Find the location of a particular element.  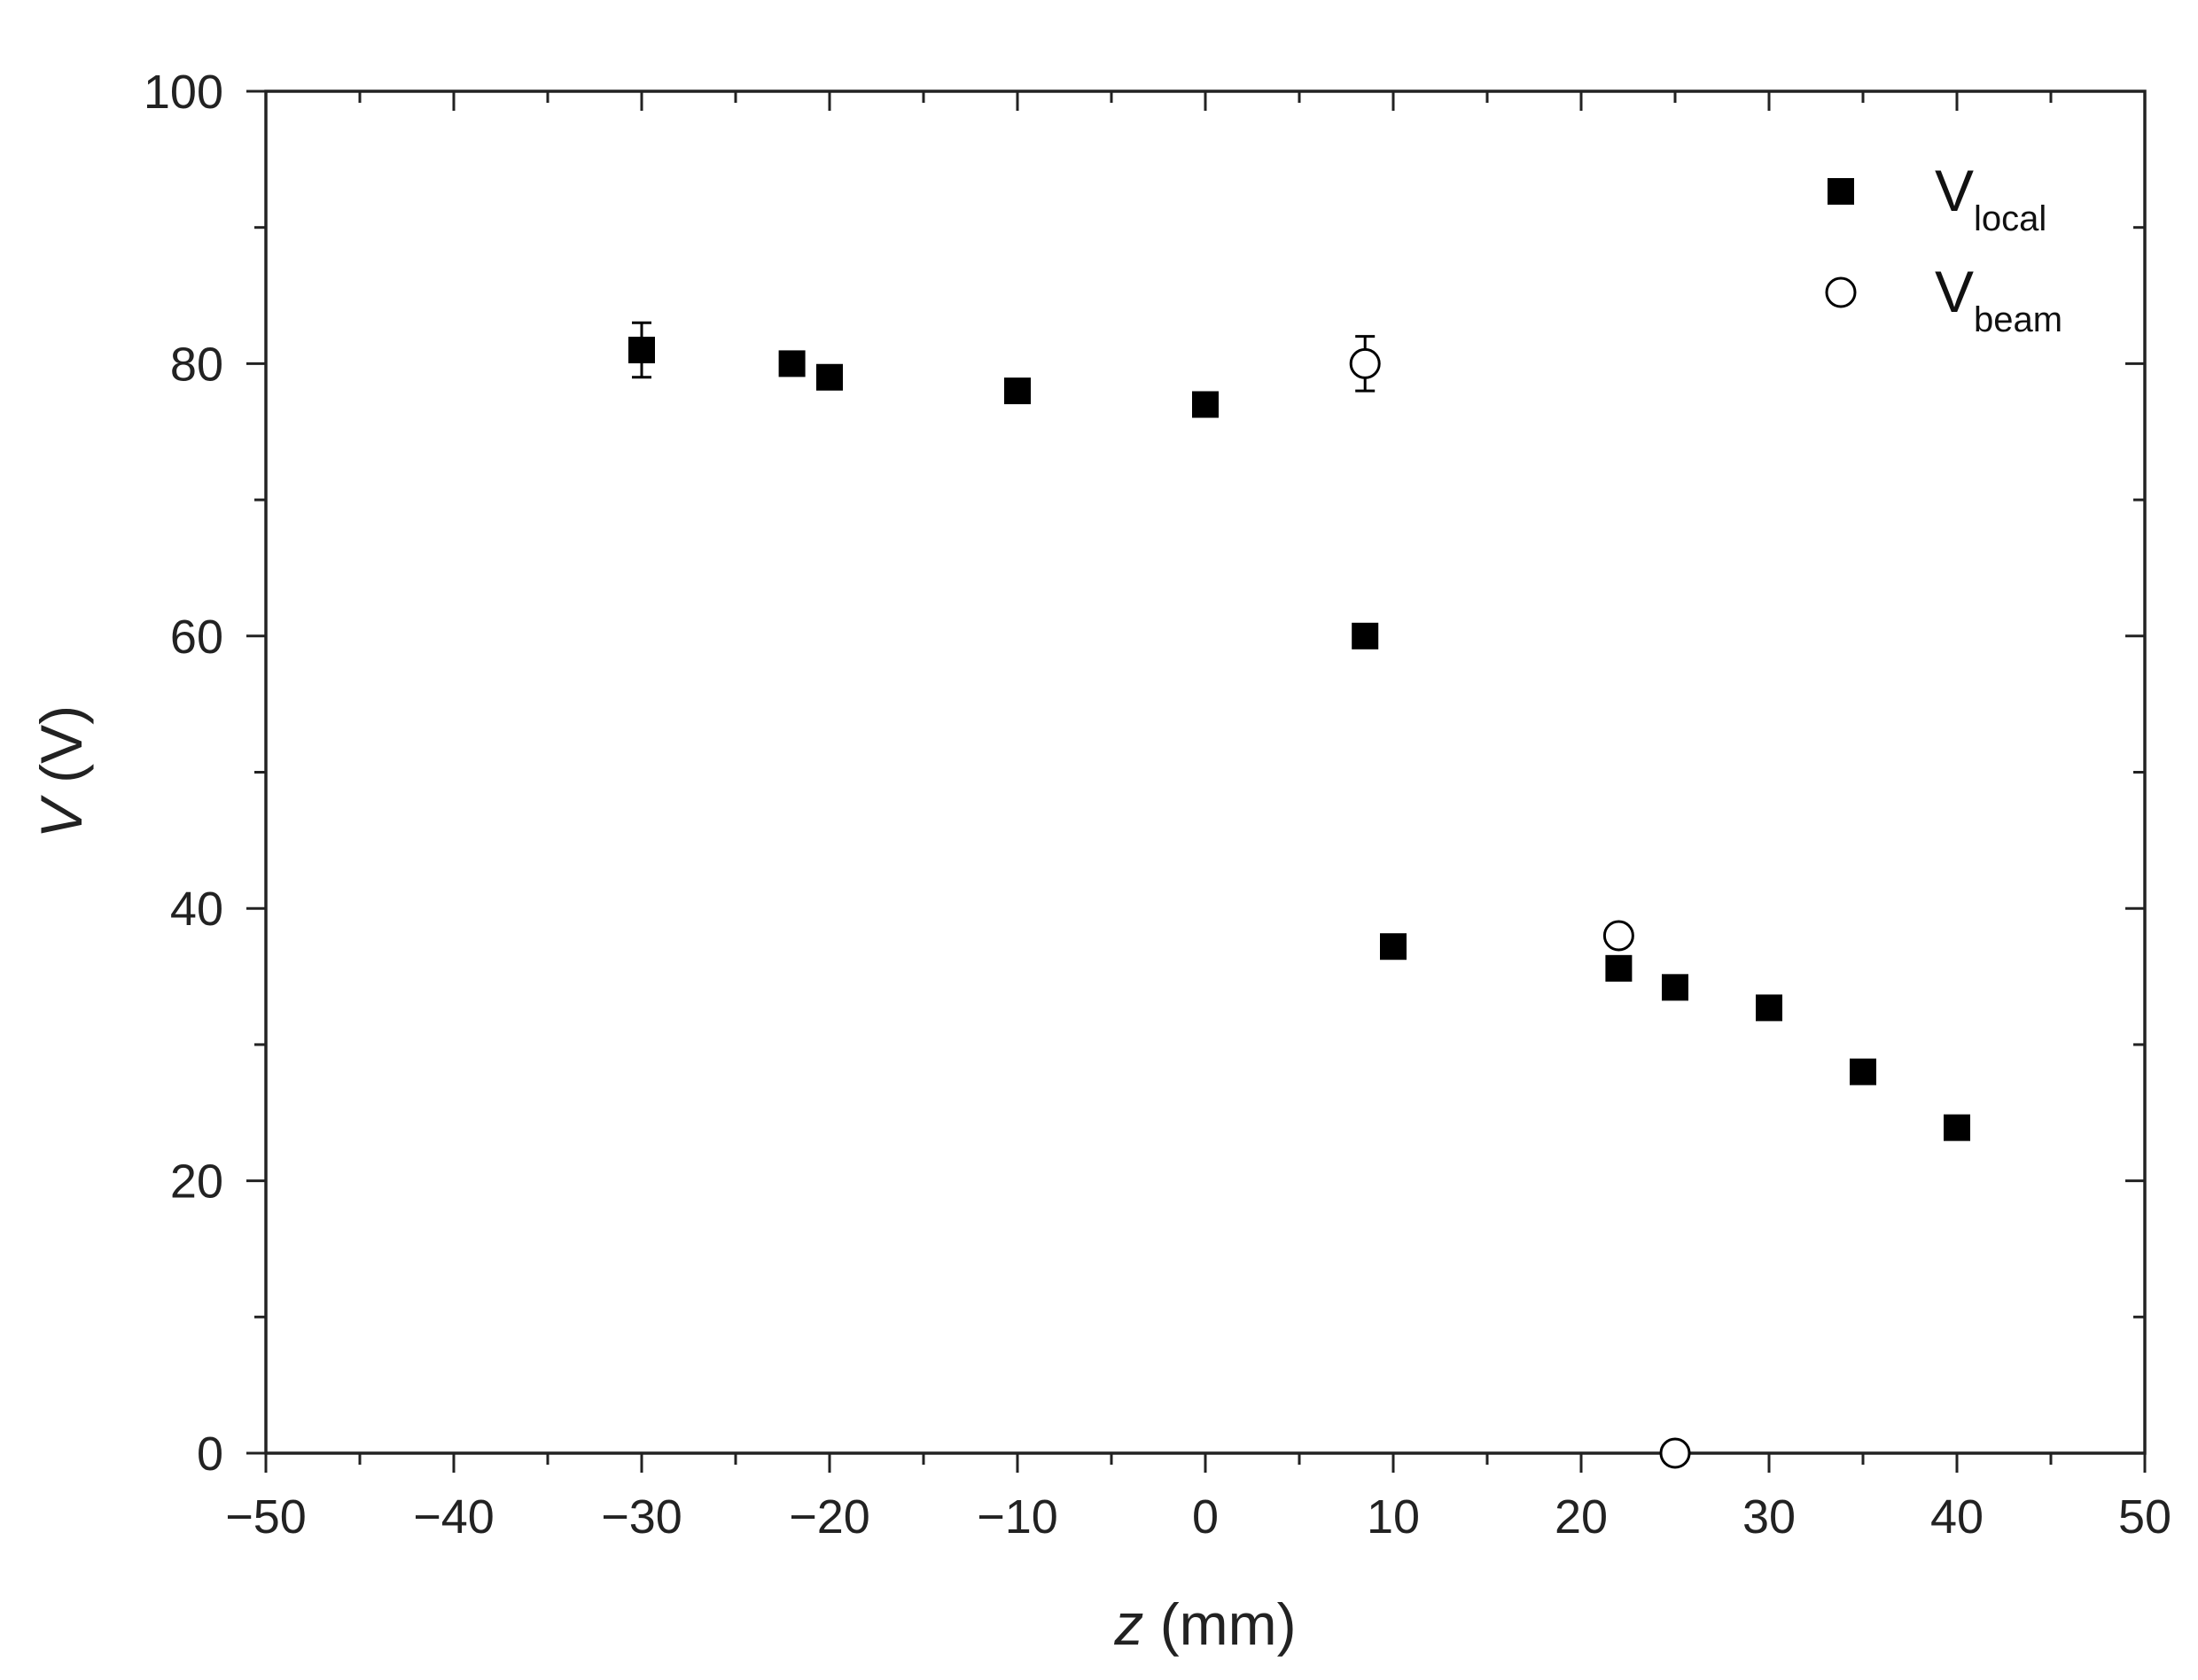

x-tick-label: 20 is located at coordinates (1581, 1517).